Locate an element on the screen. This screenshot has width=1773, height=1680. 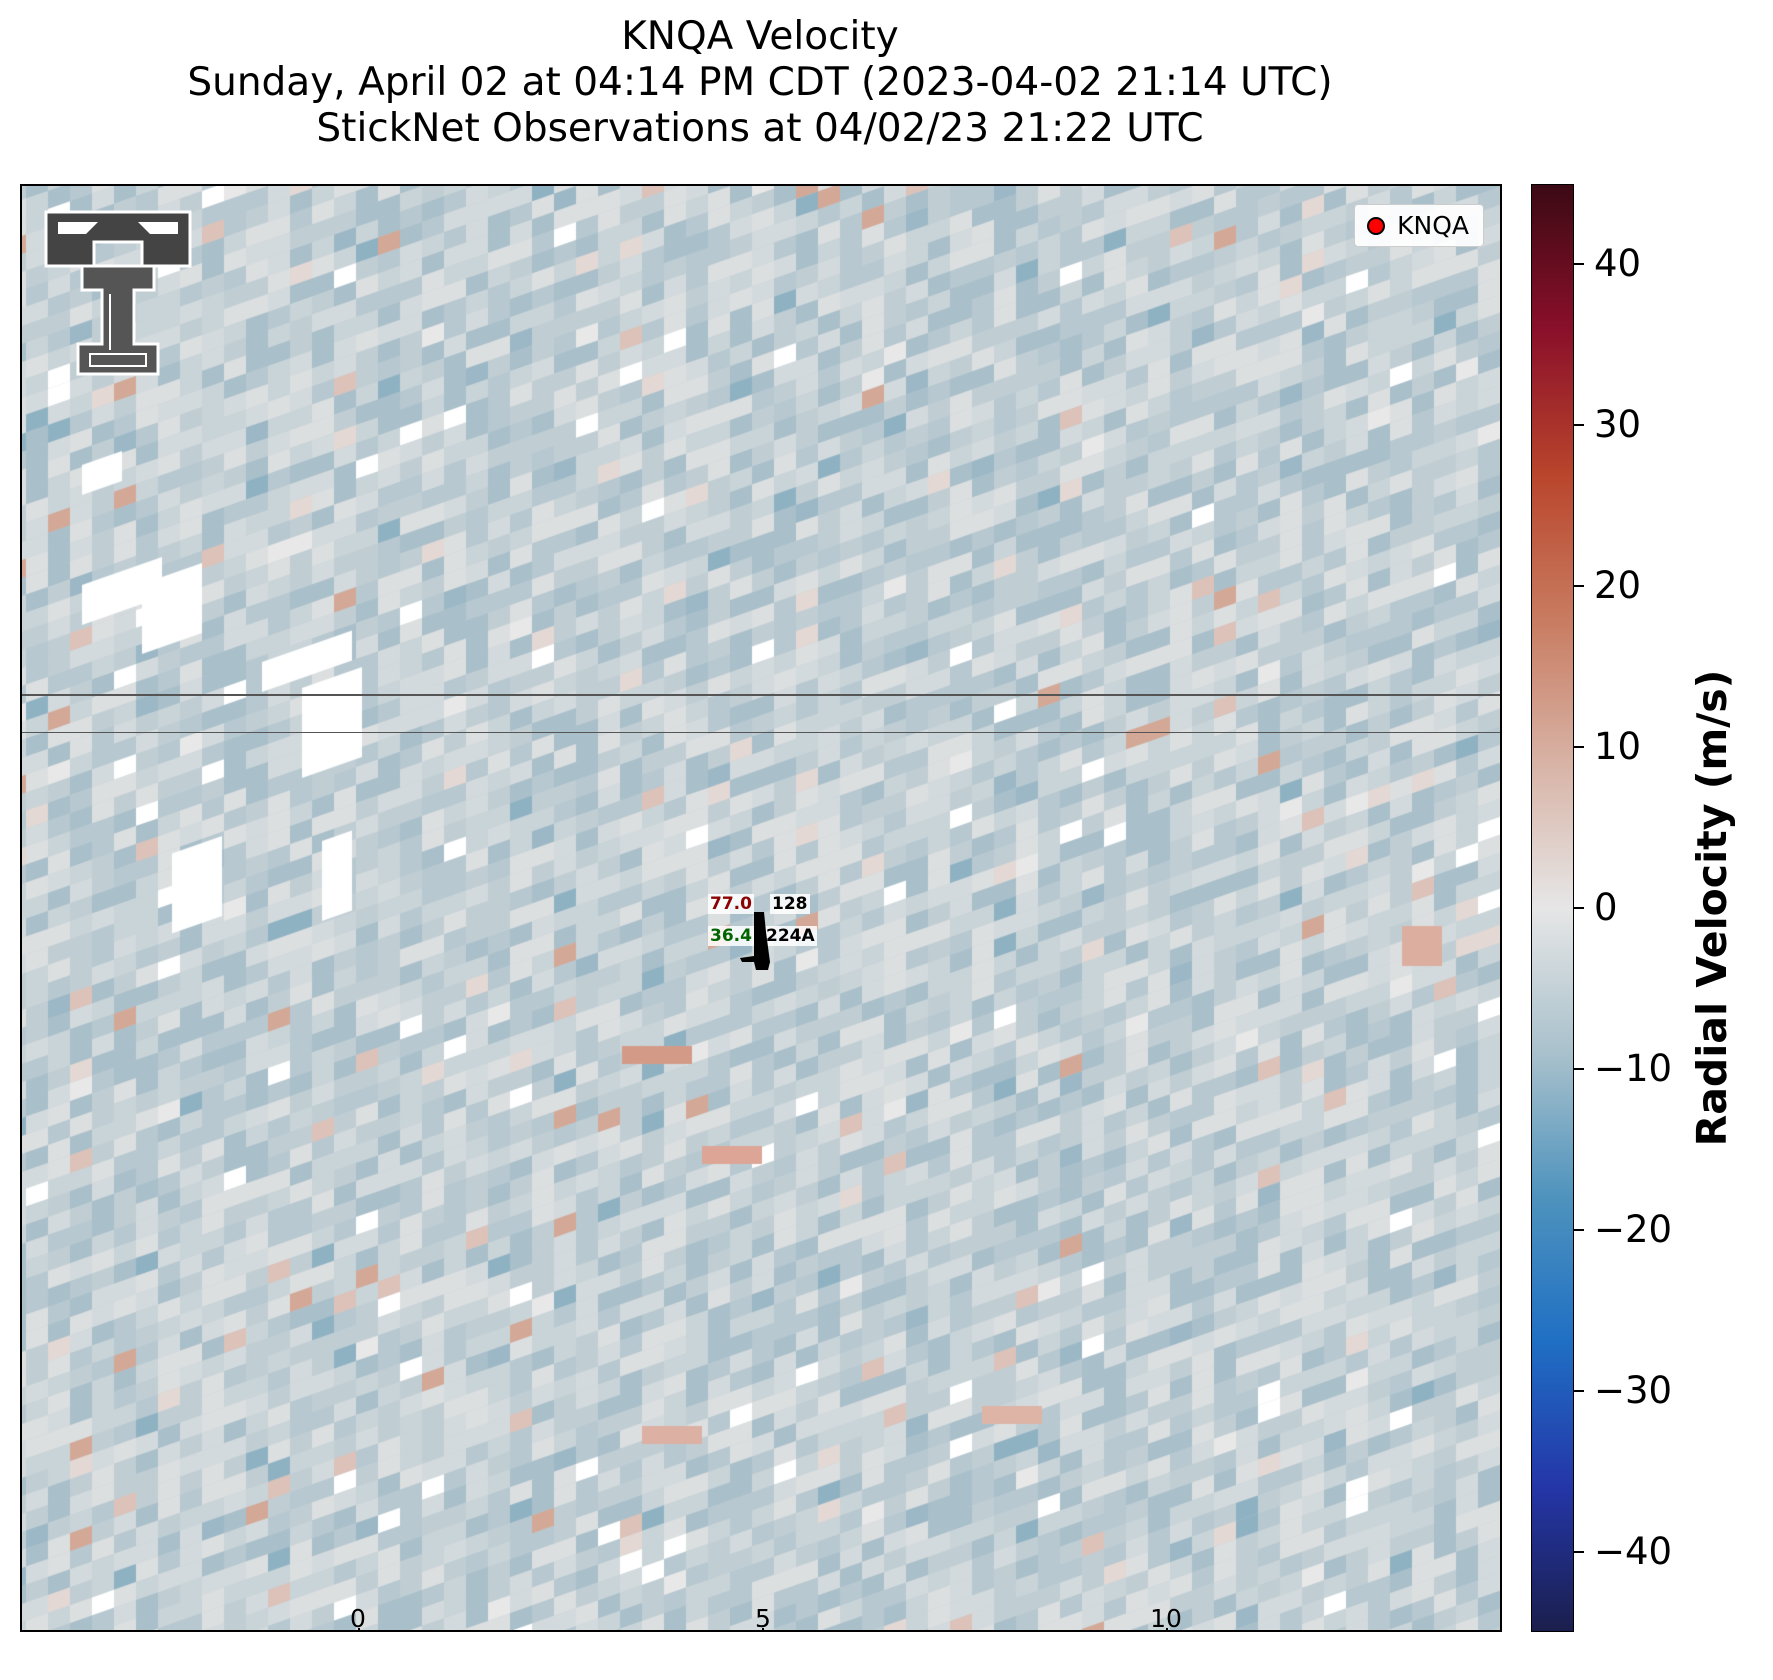
colorbar-tick-label: −20 is located at coordinates (1633, 1229).